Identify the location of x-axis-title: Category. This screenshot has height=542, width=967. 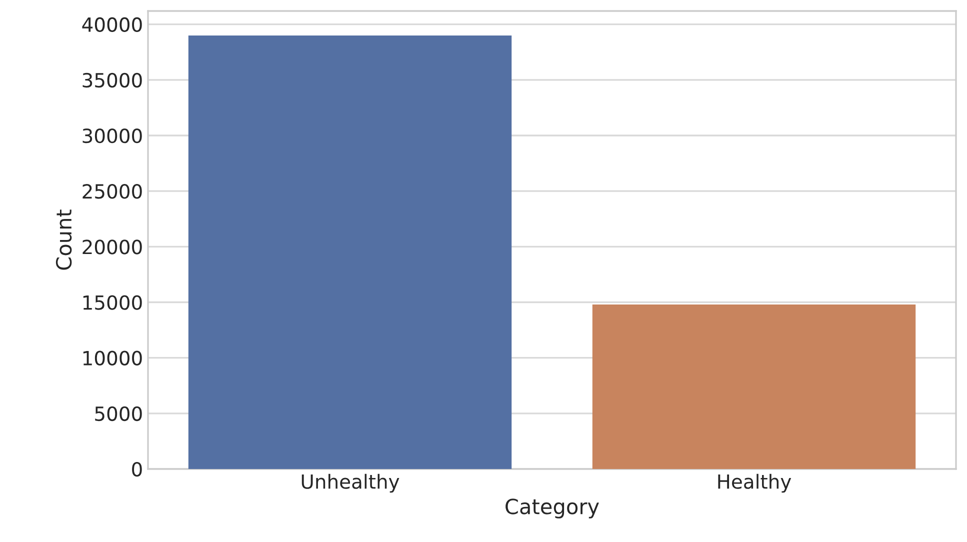
(552, 508).